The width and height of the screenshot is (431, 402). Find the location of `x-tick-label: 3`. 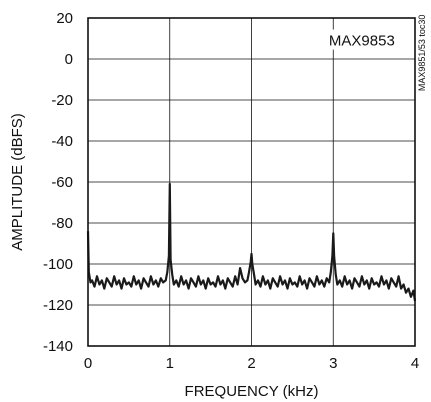

x-tick-label: 3 is located at coordinates (333, 363).